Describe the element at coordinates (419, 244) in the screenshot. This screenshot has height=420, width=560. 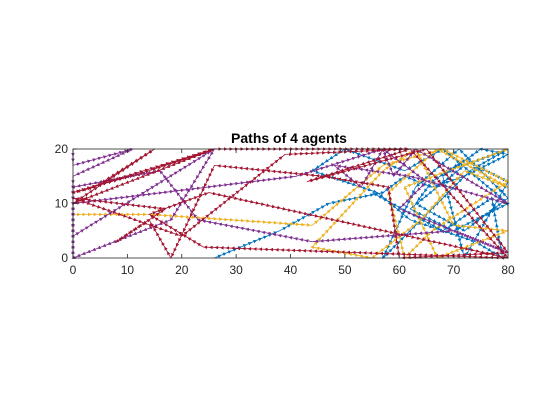
I see `series-2-segment-6-markers` at that location.